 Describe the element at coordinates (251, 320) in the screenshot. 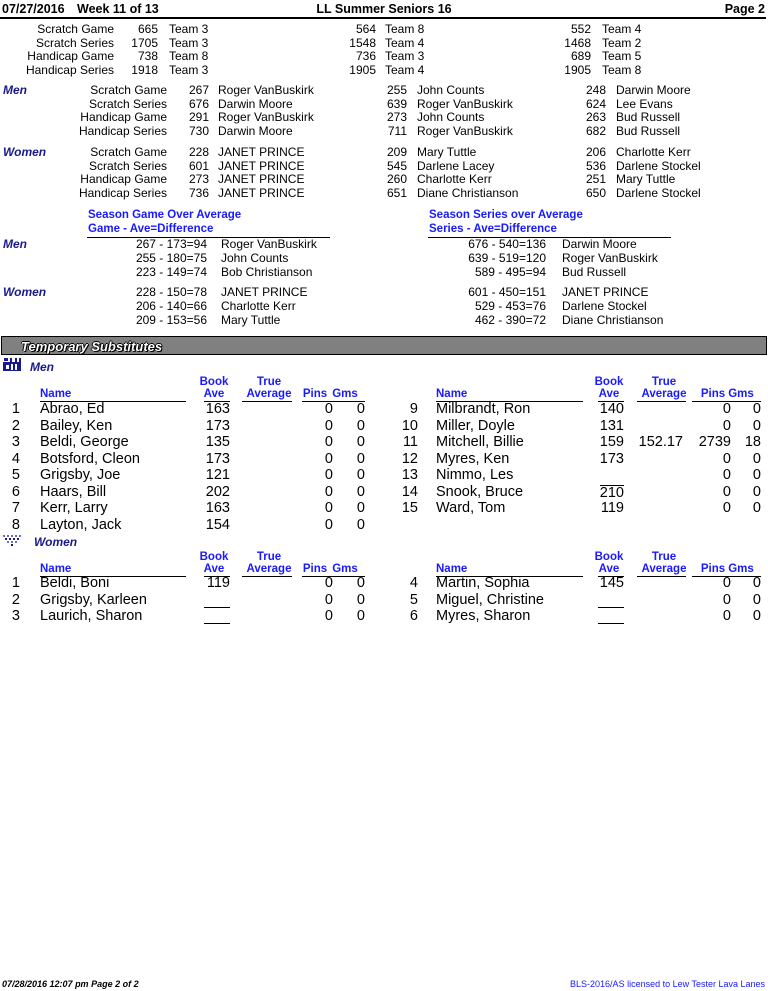

I see `game-bowler: Mary Tuttle` at that location.